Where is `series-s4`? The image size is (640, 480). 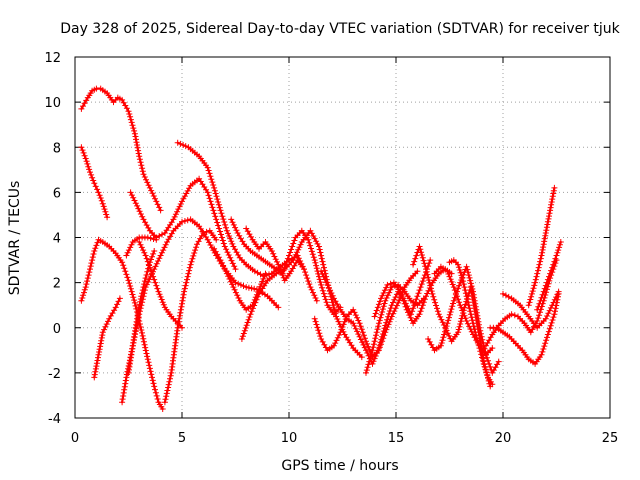 series-s4 is located at coordinates (107, 338).